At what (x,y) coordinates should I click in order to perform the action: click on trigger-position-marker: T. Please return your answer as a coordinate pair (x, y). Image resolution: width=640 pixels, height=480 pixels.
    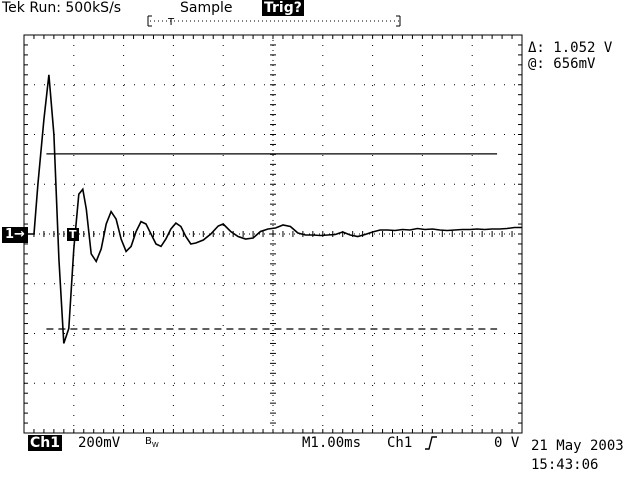
    Looking at the image, I should click on (73, 234).